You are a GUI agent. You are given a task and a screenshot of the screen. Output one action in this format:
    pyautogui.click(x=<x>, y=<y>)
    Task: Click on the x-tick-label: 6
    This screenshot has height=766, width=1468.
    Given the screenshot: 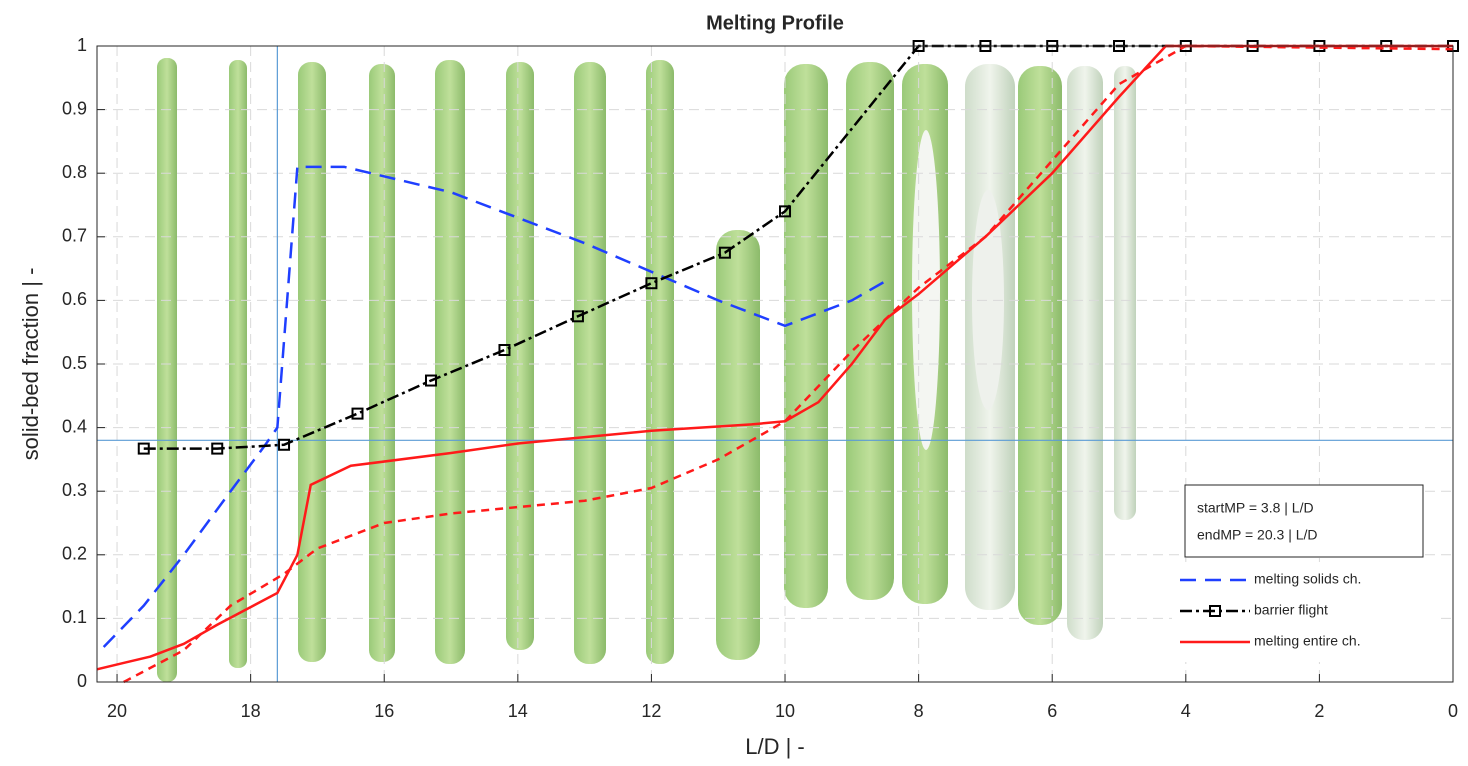 What is the action you would take?
    pyautogui.click(x=1052, y=711)
    